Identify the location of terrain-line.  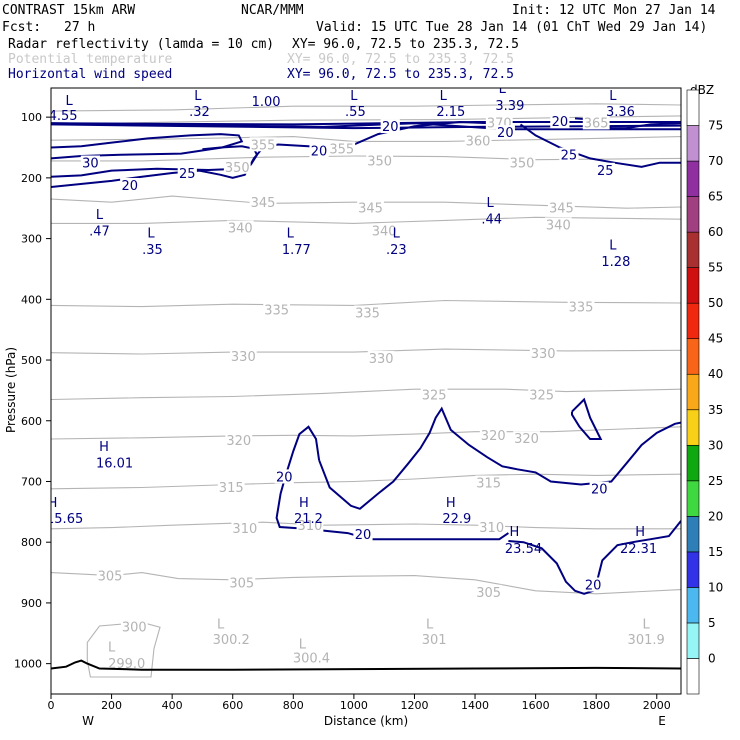
(366, 665).